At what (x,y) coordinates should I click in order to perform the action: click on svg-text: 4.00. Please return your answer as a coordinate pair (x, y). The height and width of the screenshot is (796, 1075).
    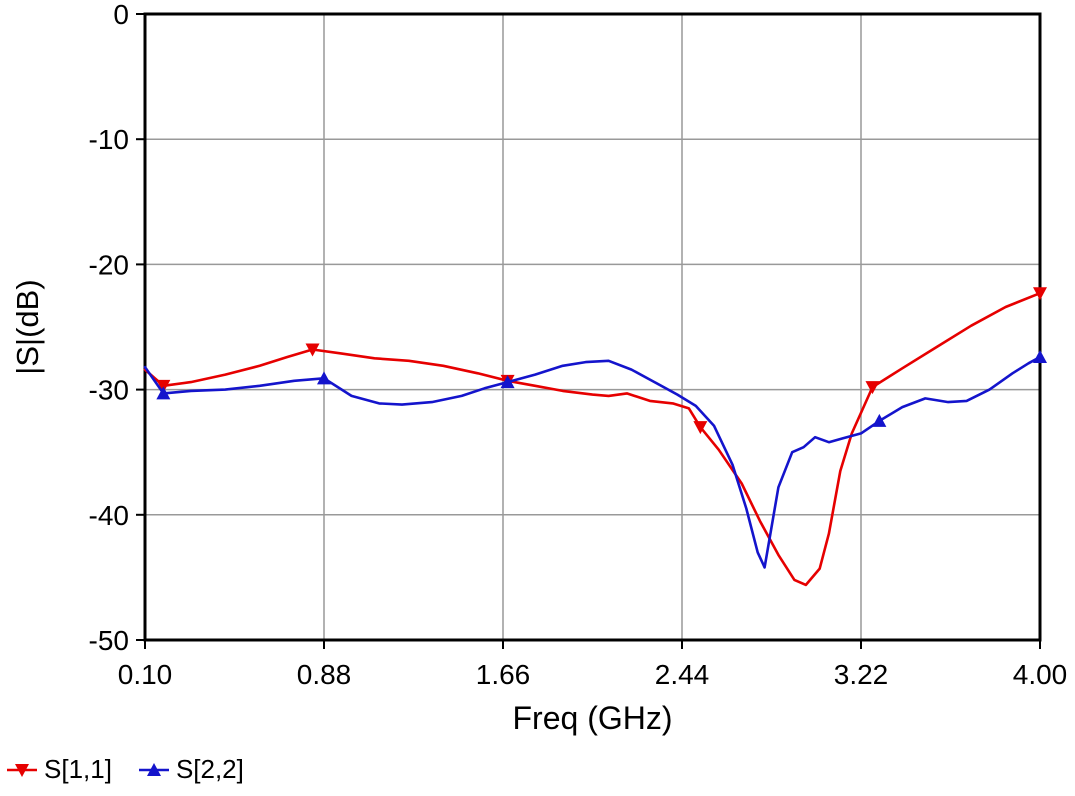
    Looking at the image, I should click on (1040, 674).